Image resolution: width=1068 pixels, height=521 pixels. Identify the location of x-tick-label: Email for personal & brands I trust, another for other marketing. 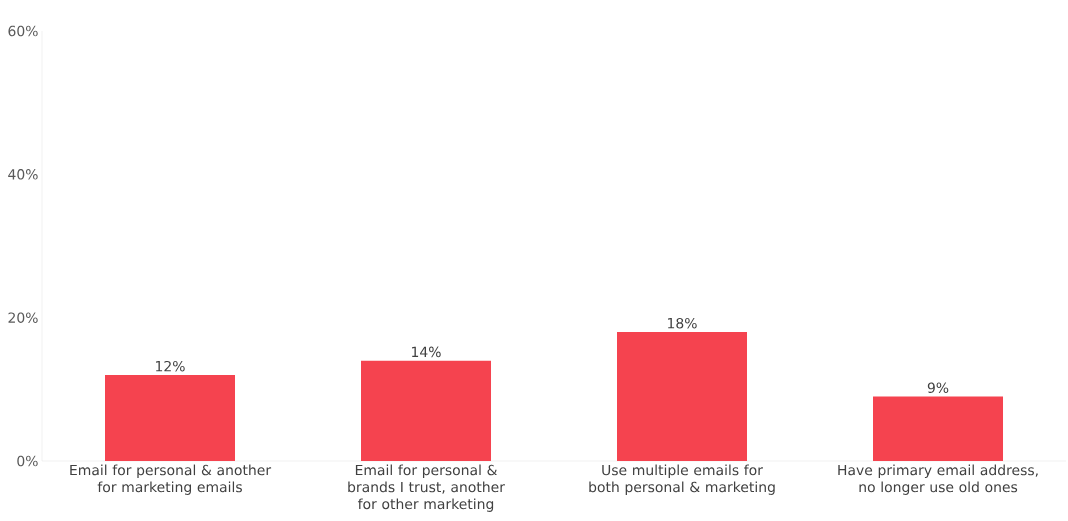
(426, 488).